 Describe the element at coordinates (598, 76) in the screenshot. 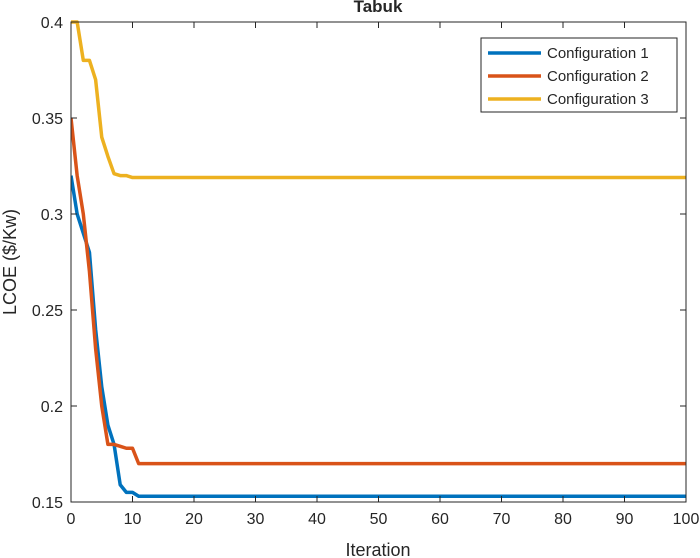

I see `legend-label-2: Configuration 2` at that location.